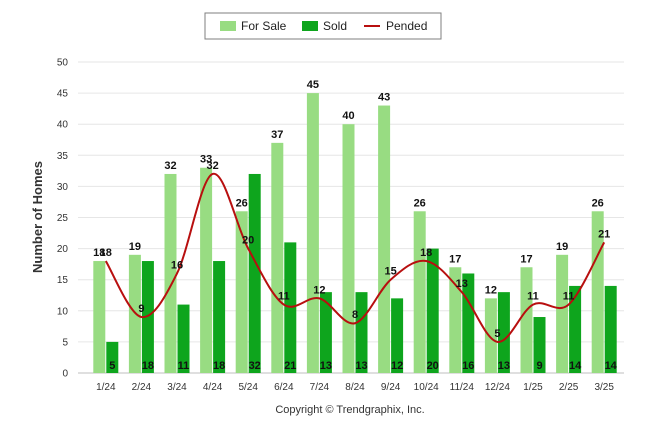  I want to click on x-tick-label-11-24: 11/24, so click(462, 387).